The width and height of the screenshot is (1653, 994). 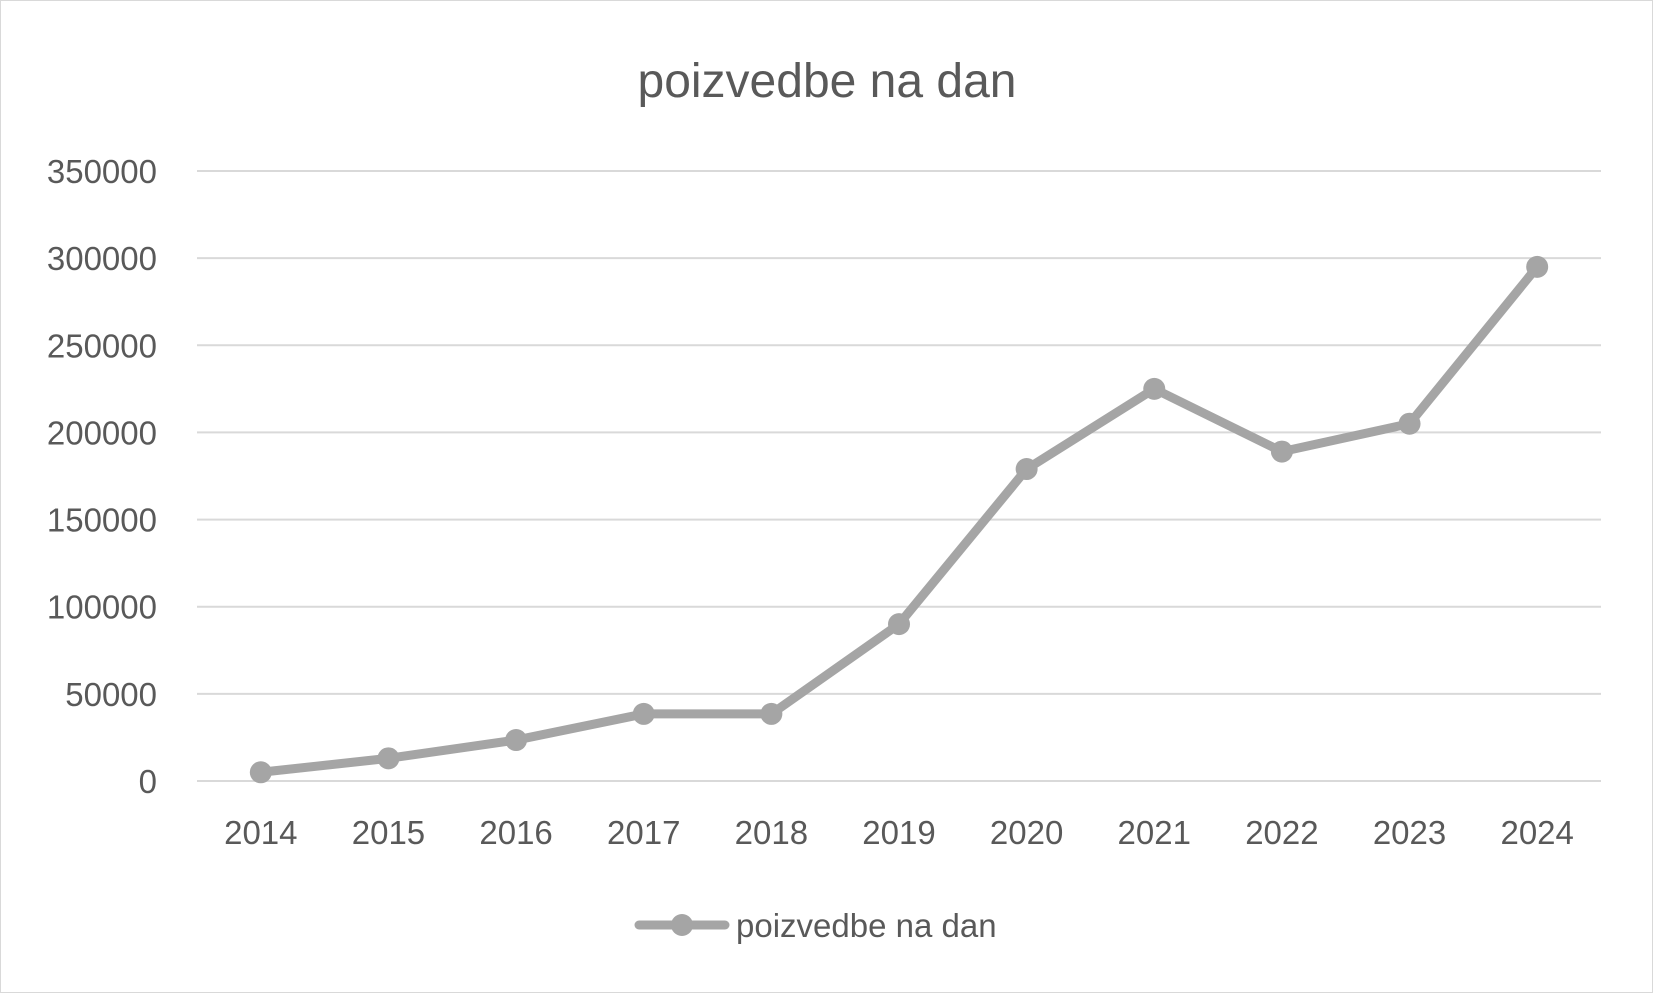 I want to click on x-tick-label: 2019, so click(x=898, y=832).